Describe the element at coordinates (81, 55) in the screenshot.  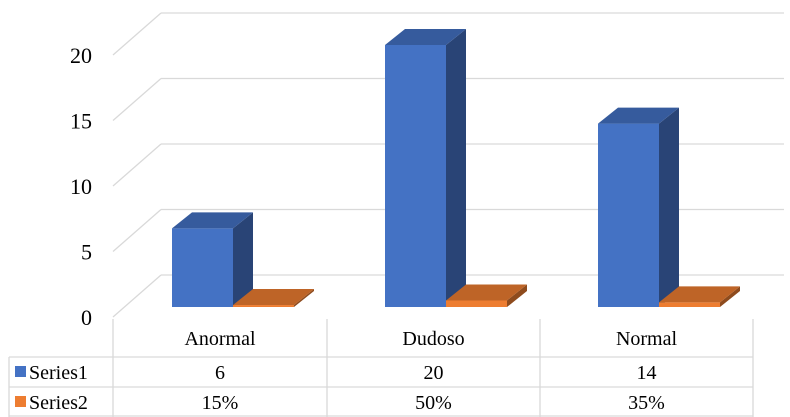
I see `y-tick-label: 20` at that location.